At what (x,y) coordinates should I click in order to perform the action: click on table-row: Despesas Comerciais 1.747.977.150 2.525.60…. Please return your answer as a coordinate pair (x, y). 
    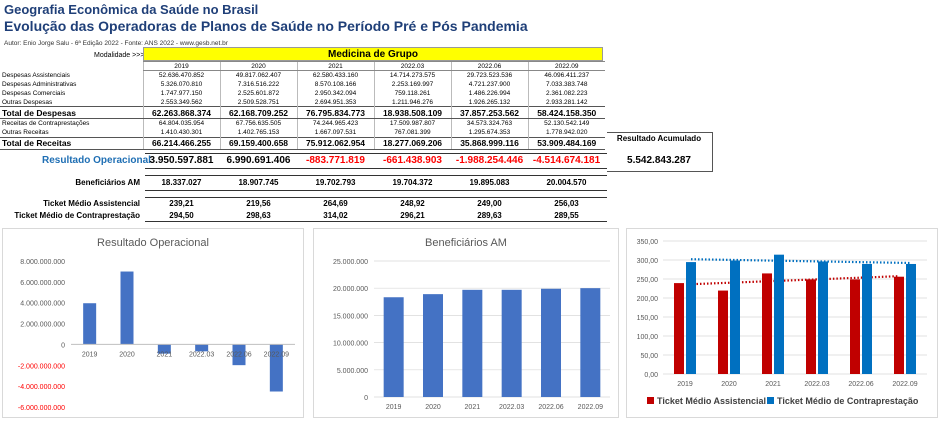
    Looking at the image, I should click on (302, 93).